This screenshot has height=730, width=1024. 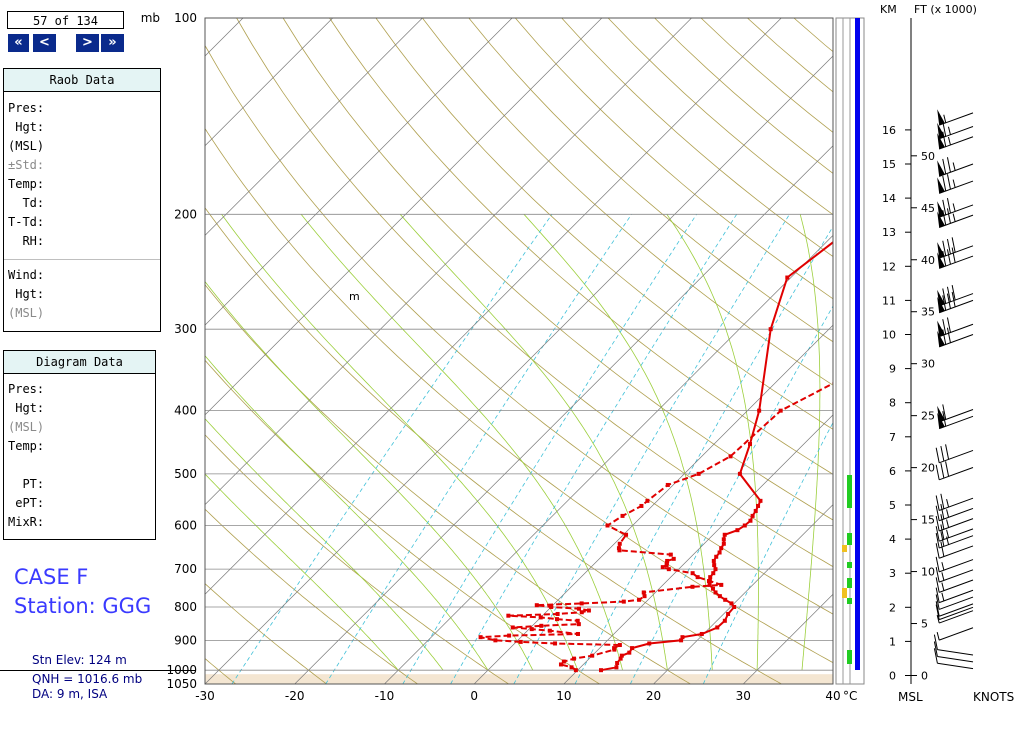 What do you see at coordinates (79, 362) in the screenshot?
I see `diagram-data-title: Diagram Data` at bounding box center [79, 362].